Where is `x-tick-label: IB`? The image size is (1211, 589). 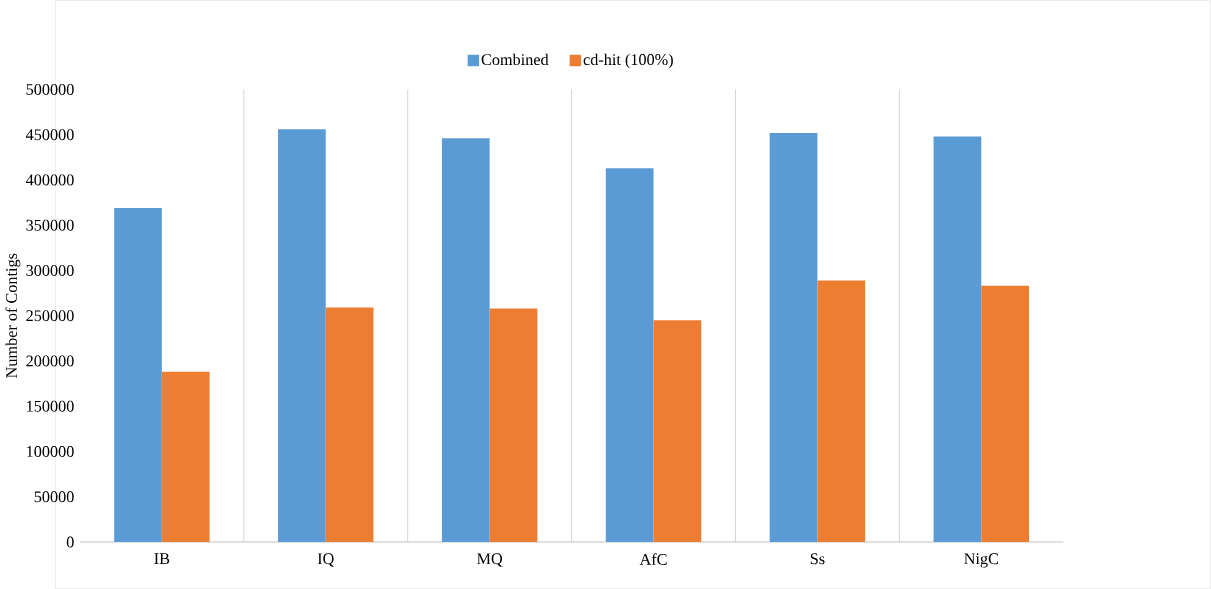
x-tick-label: IB is located at coordinates (162, 558).